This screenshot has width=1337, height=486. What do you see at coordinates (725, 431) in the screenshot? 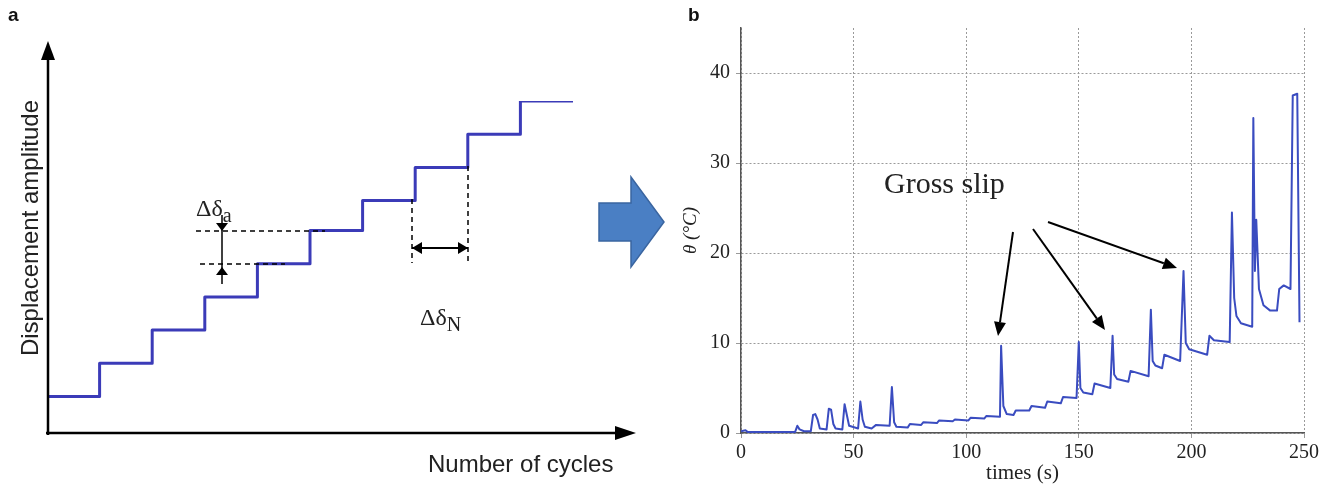
I see `y-tick-label: 0` at bounding box center [725, 431].